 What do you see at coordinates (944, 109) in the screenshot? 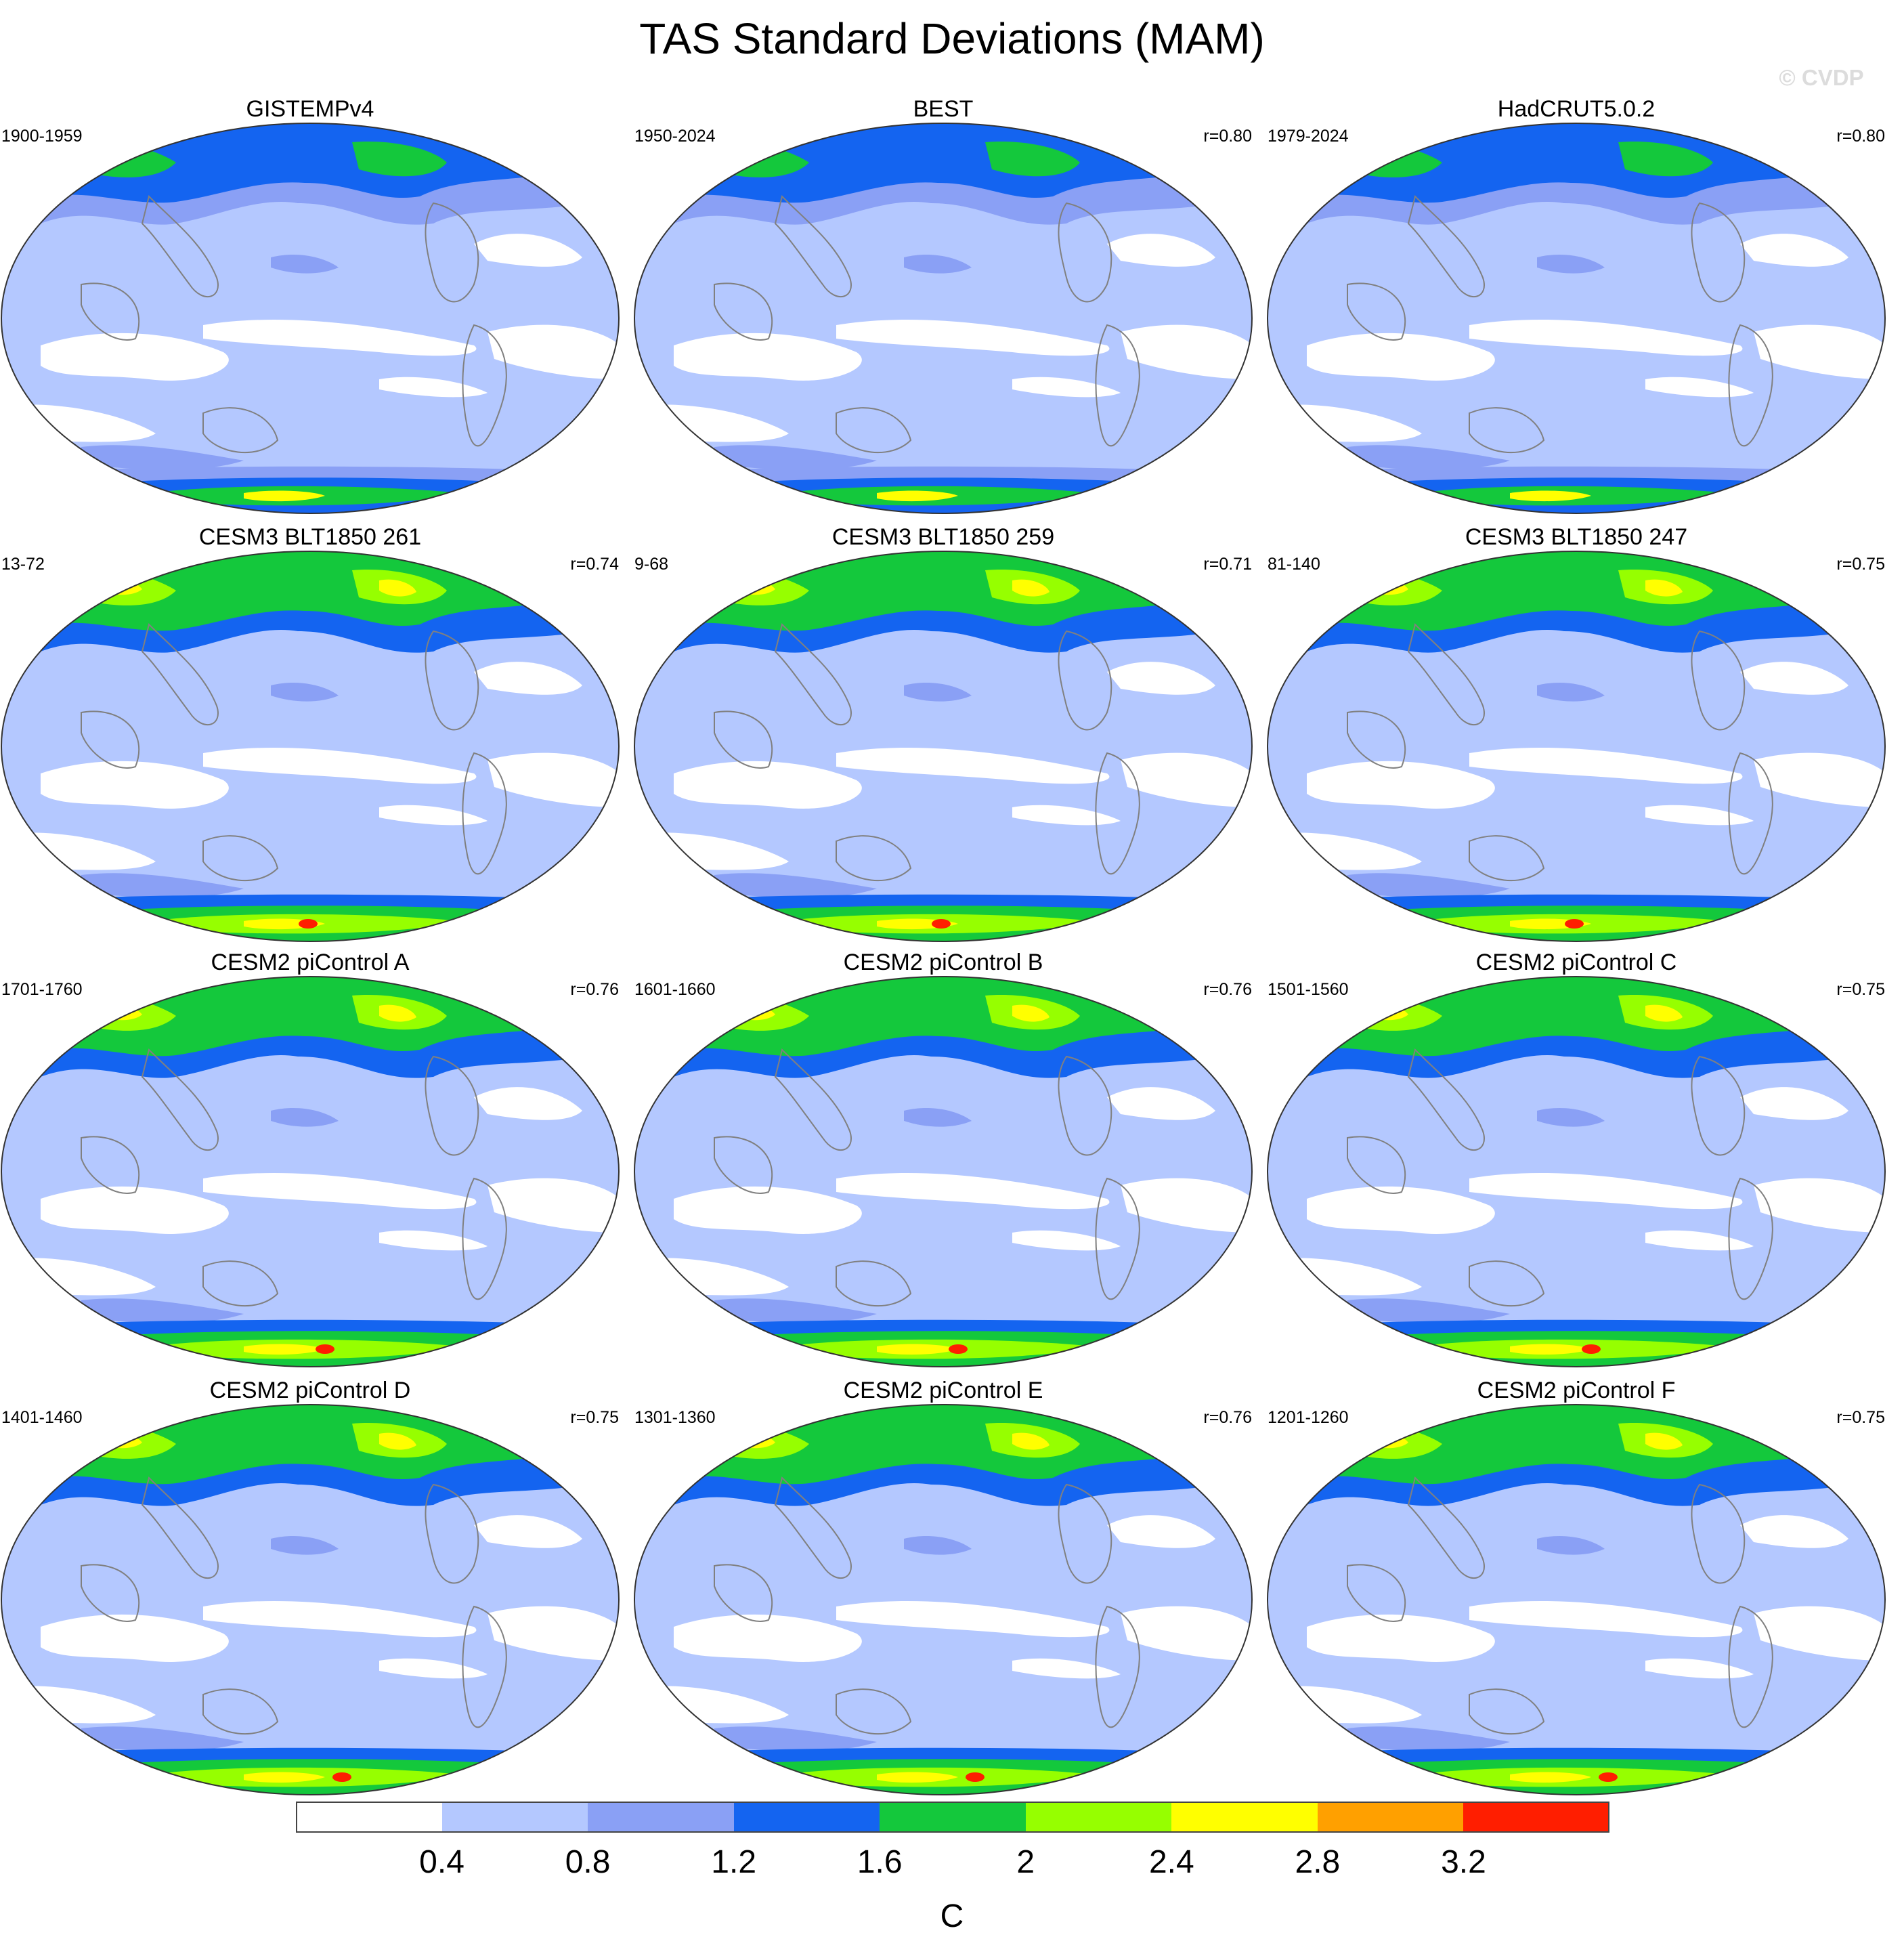
I see `panel-title: BEST` at bounding box center [944, 109].